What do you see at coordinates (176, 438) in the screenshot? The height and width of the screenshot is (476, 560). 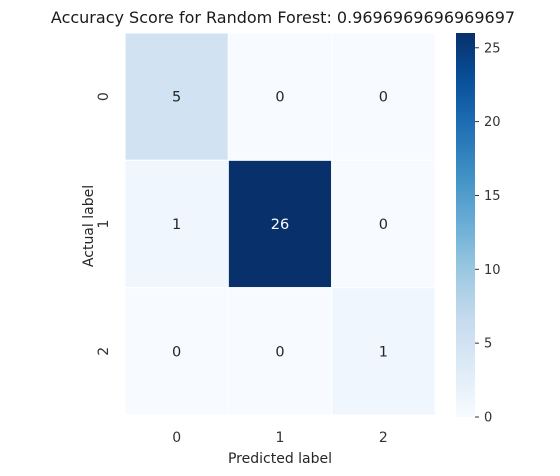 I see `x-tick-label: 0` at bounding box center [176, 438].